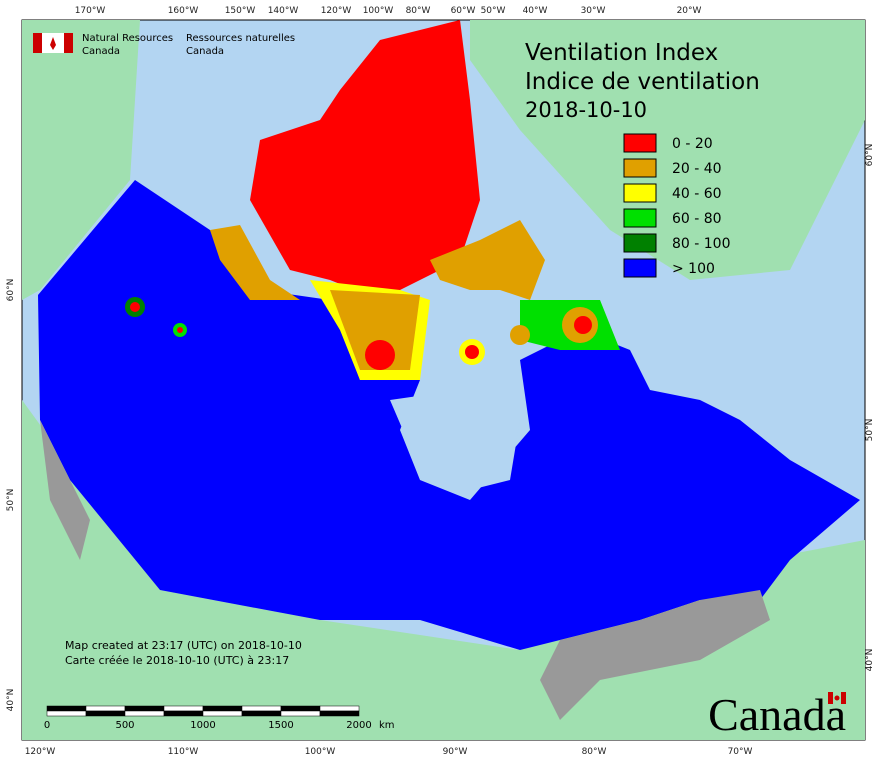  What do you see at coordinates (101, 51) in the screenshot?
I see `org-en-2: Canada` at bounding box center [101, 51].